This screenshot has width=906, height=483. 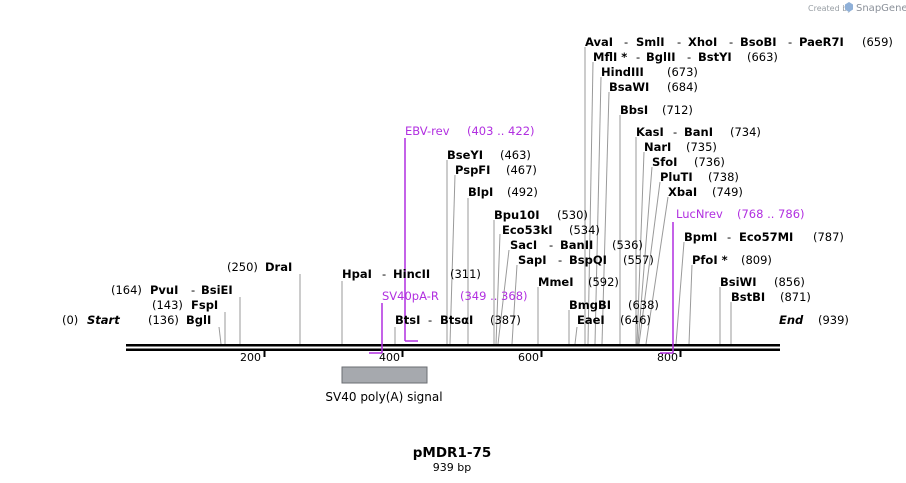 I want to click on created-by-text: Created by, so click(x=830, y=8).